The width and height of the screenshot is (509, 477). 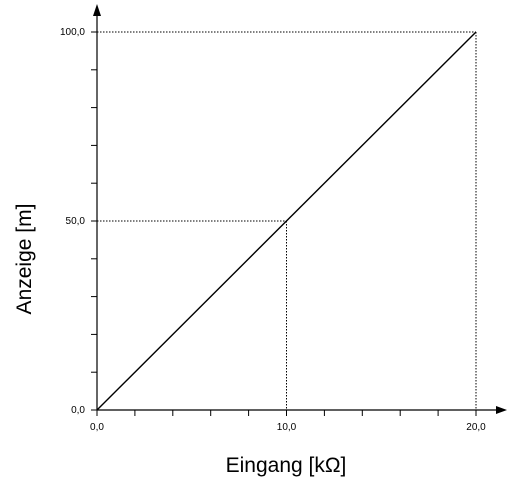 I want to click on y-axis-title: Anzeige [m], so click(x=24, y=259).